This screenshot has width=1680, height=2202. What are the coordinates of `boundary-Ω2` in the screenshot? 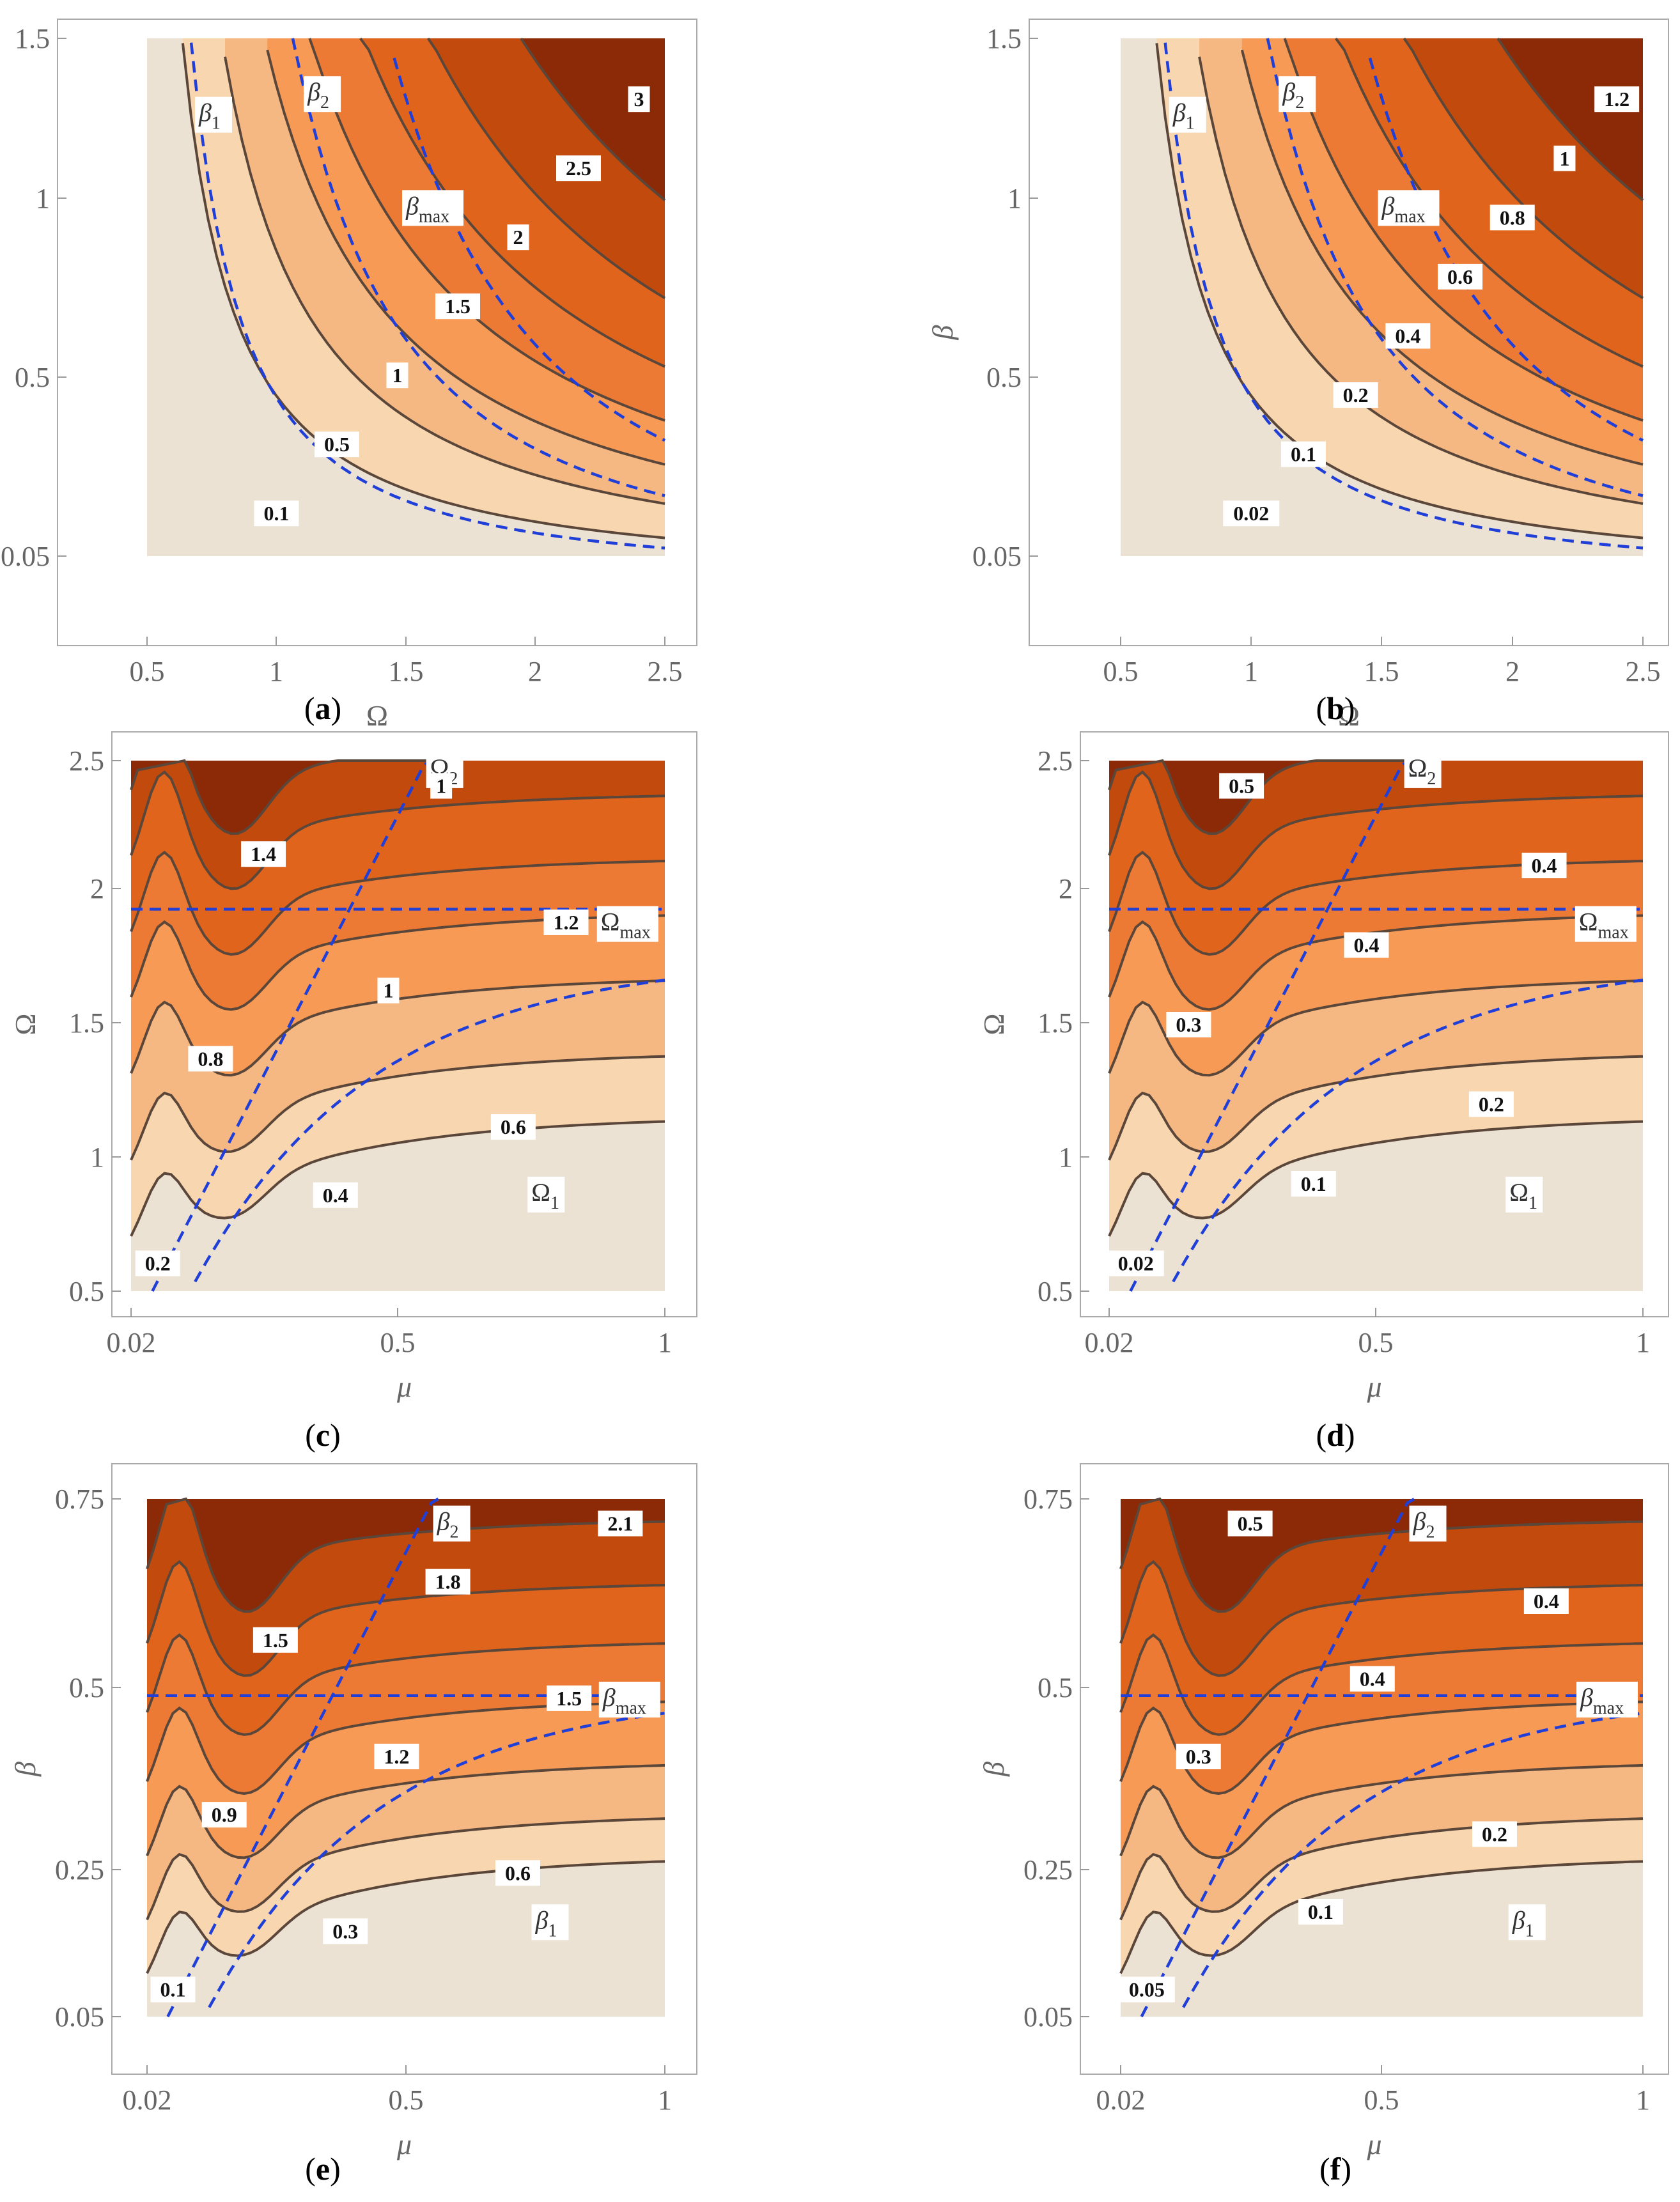 It's located at (291, 1025).